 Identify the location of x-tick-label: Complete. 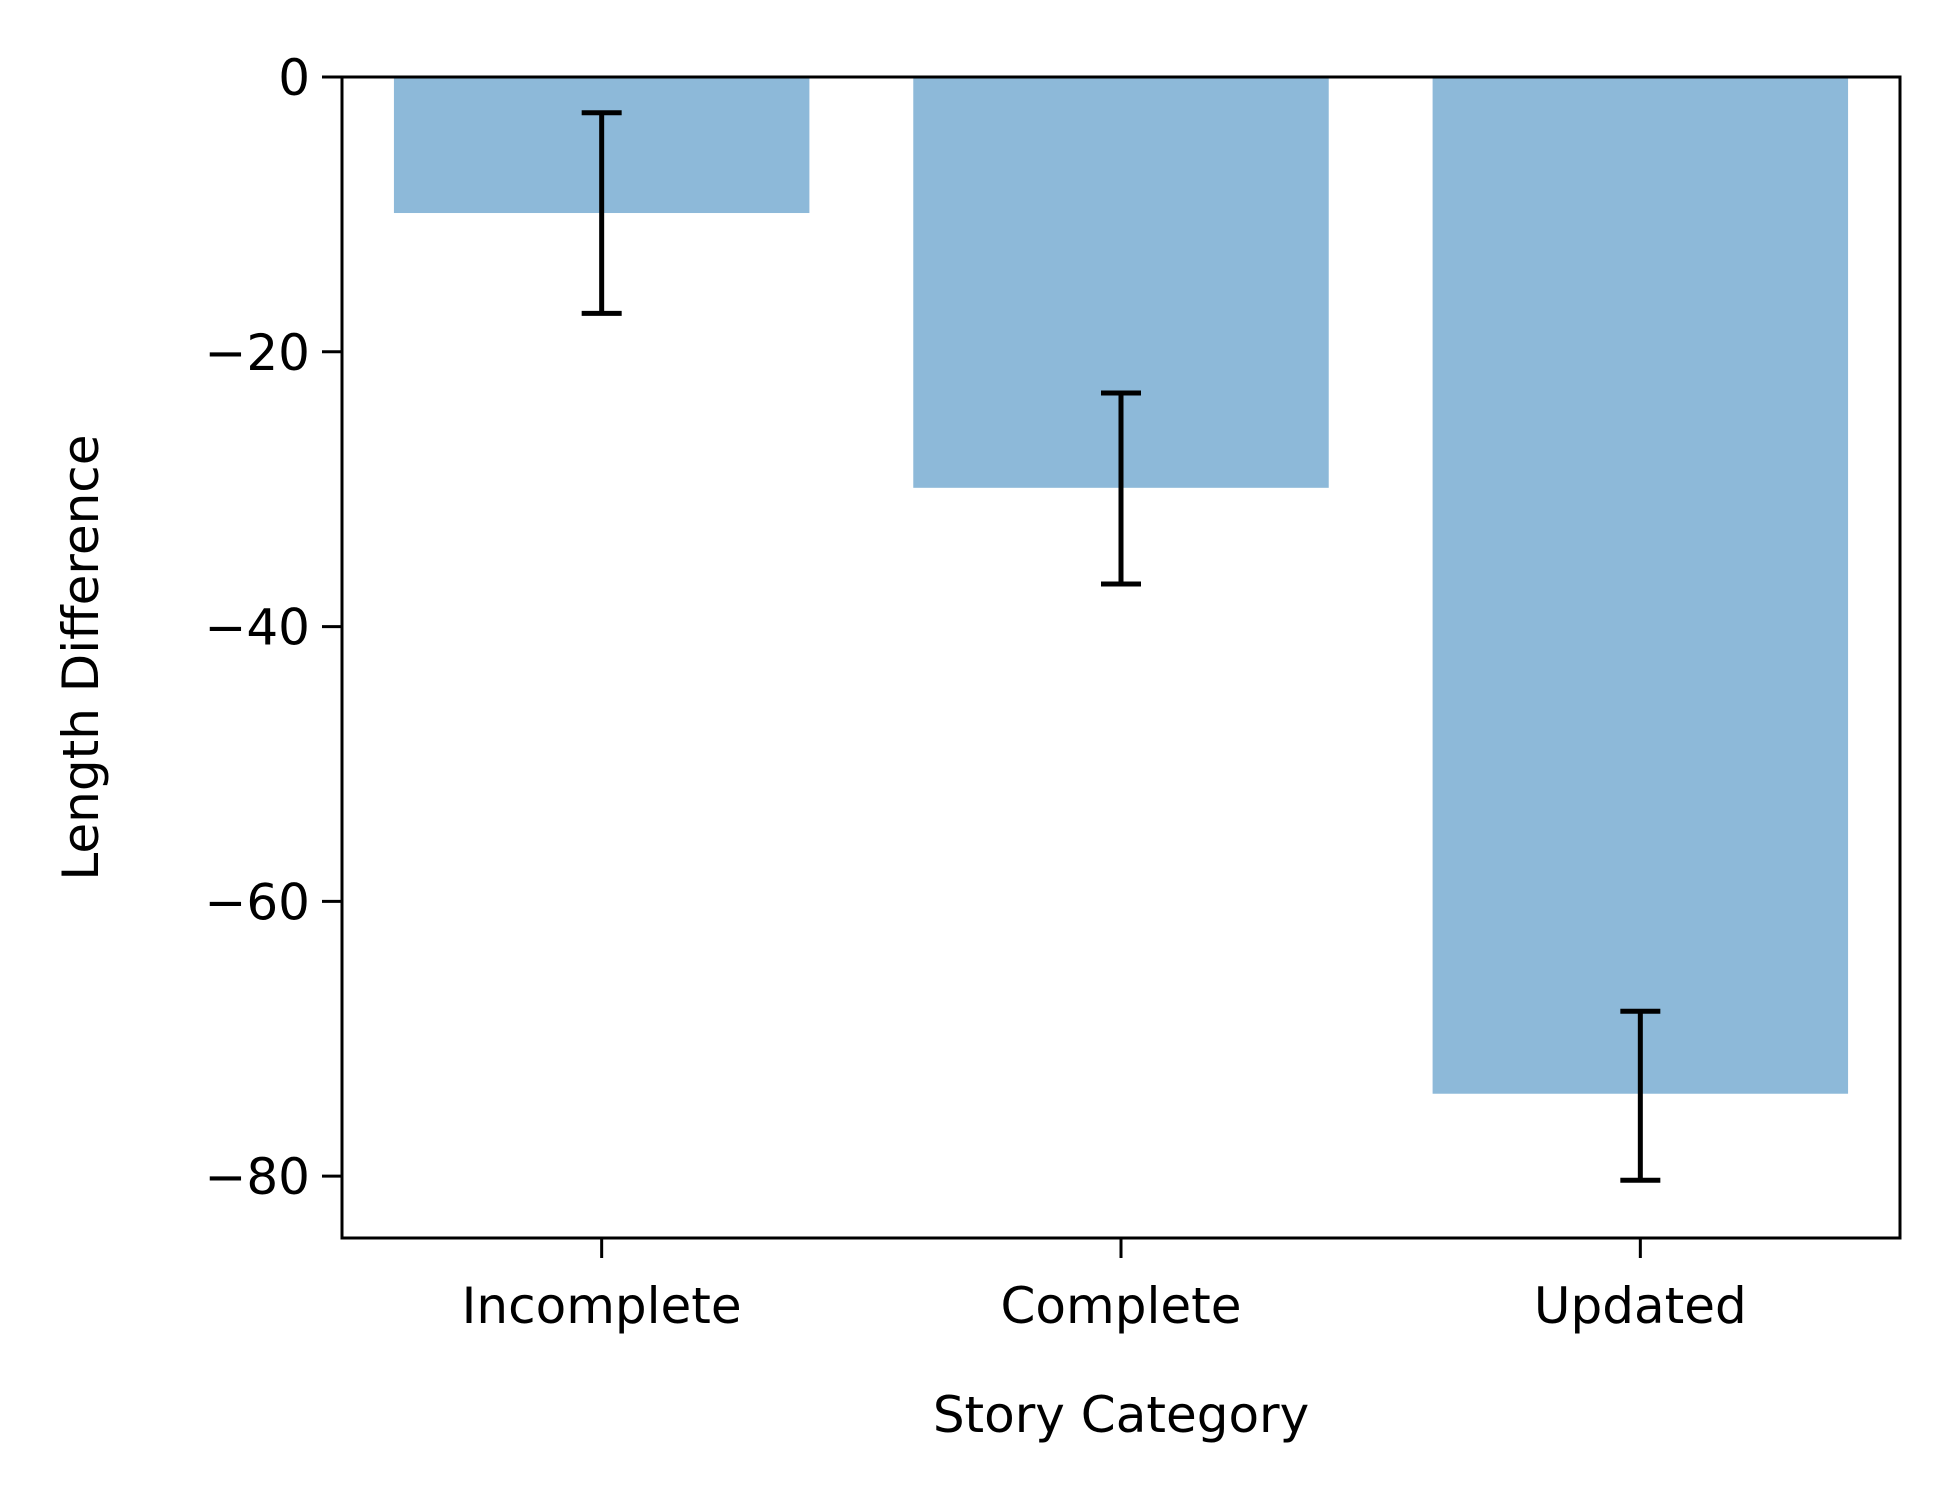
(1121, 1306).